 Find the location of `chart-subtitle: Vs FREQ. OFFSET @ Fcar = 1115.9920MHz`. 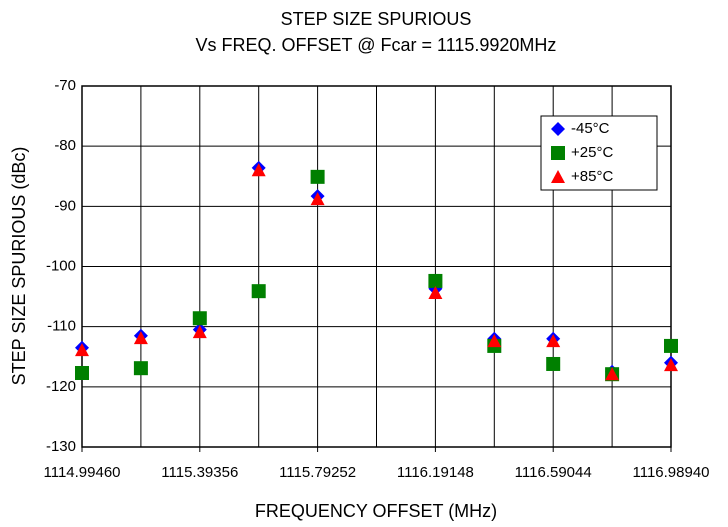

chart-subtitle: Vs FREQ. OFFSET @ Fcar = 1115.9920MHz is located at coordinates (376, 45).